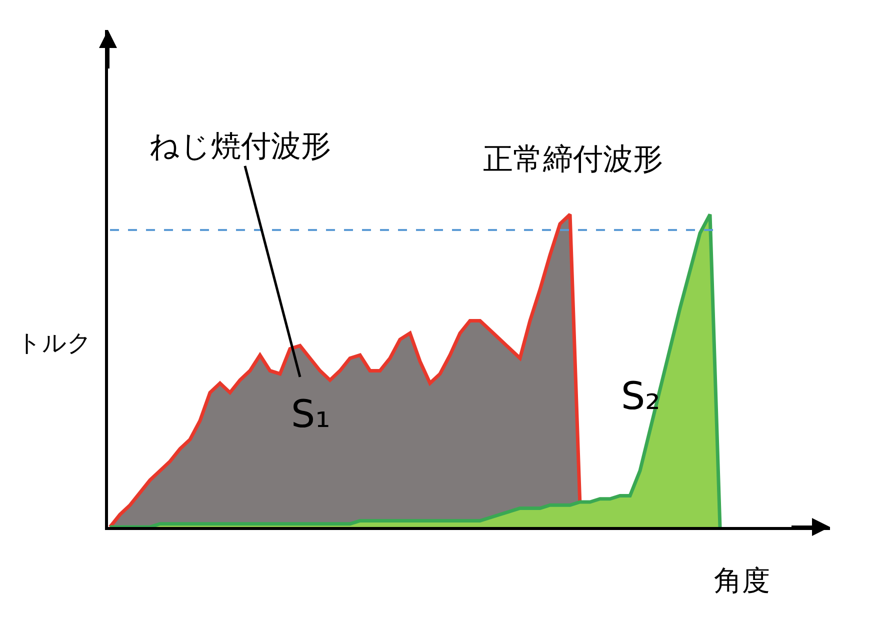 Image resolution: width=879 pixels, height=625 pixels. What do you see at coordinates (54, 343) in the screenshot?
I see `y-axis-title: トルク` at bounding box center [54, 343].